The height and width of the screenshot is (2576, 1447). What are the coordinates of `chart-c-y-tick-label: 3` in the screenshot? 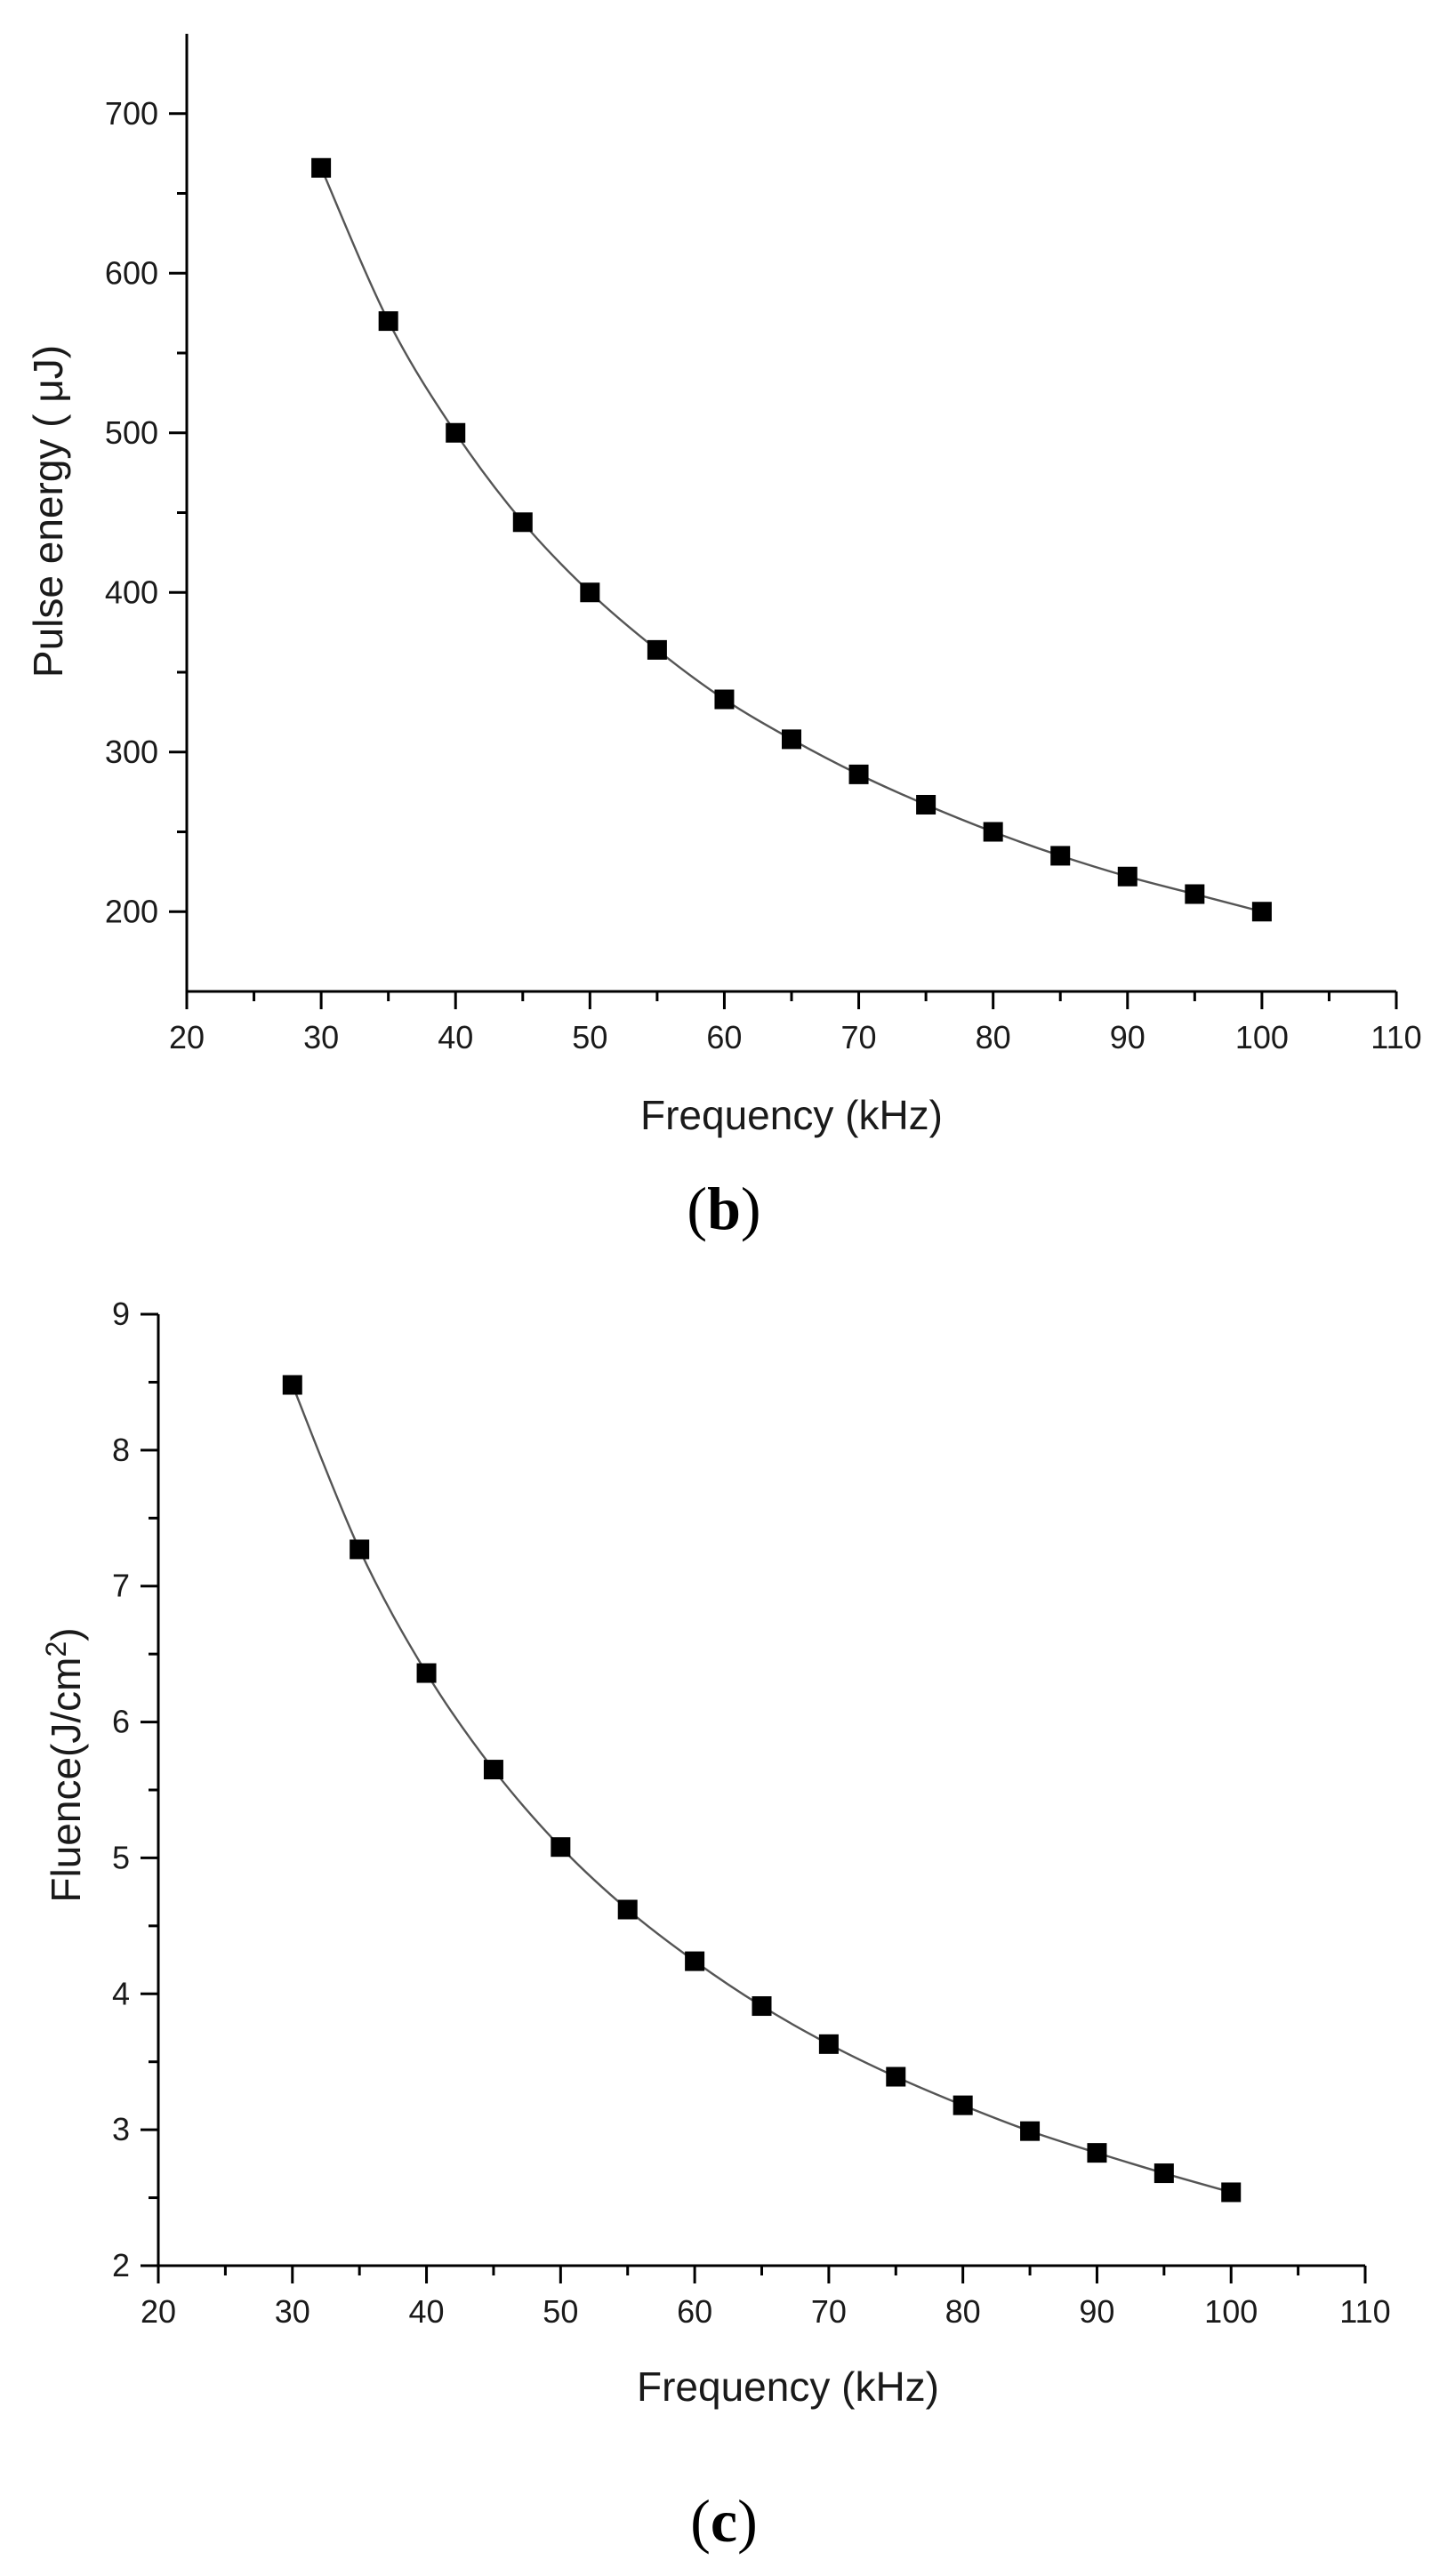 It's located at (121, 2129).